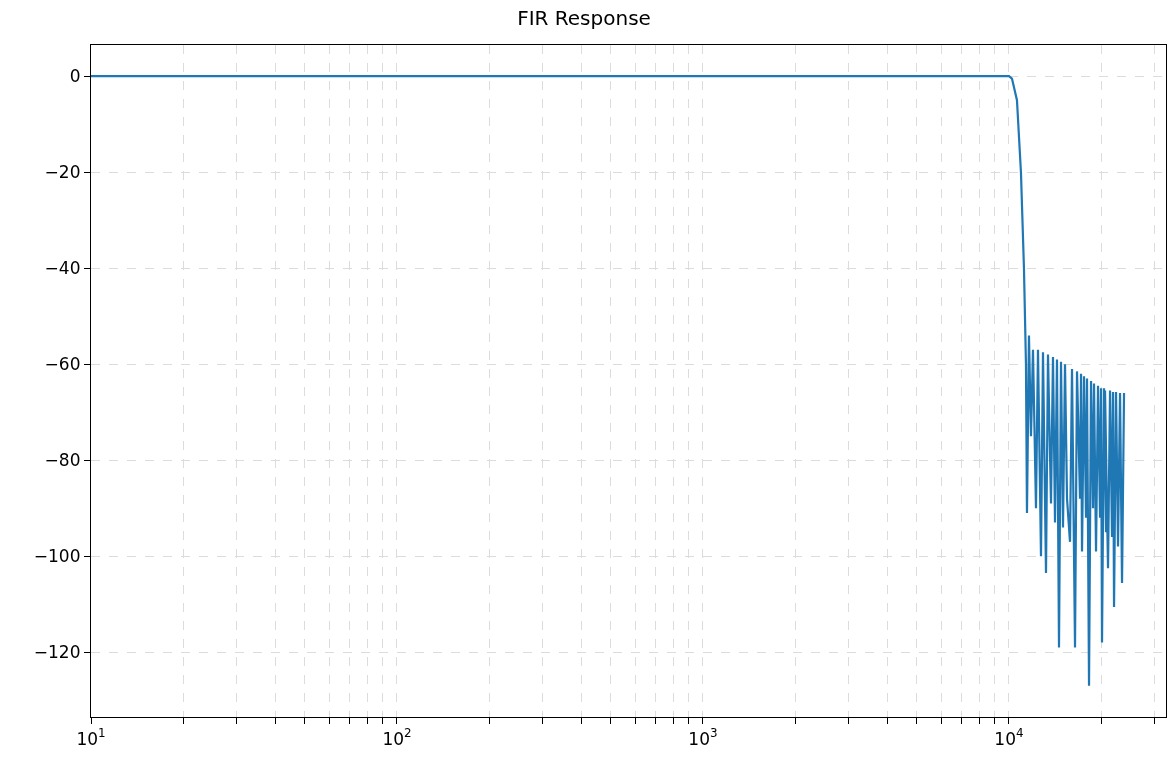 This screenshot has height=765, width=1168. Describe the element at coordinates (397, 737) in the screenshot. I see `x-tick-label: 10$^{2}$` at that location.